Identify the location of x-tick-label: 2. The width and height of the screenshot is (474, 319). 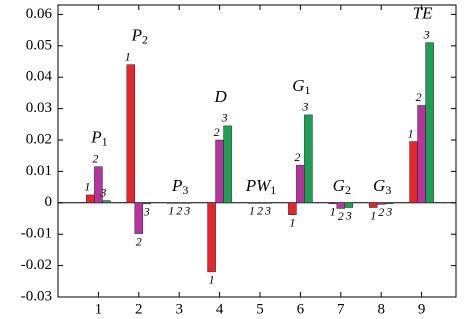
(139, 309).